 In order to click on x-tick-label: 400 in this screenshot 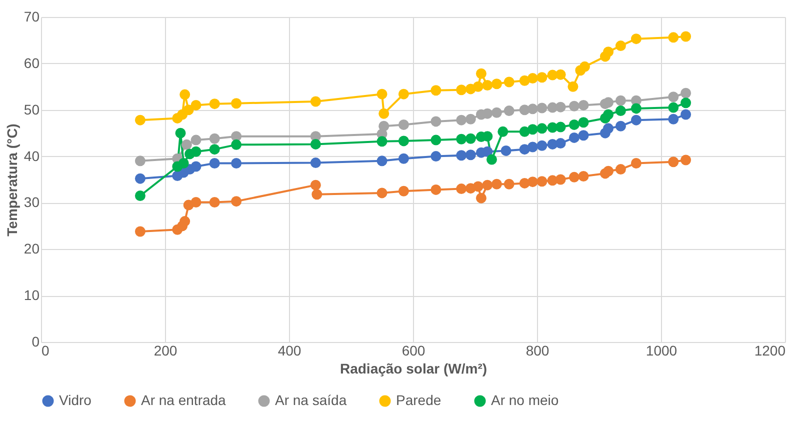, I will do `click(290, 350)`.